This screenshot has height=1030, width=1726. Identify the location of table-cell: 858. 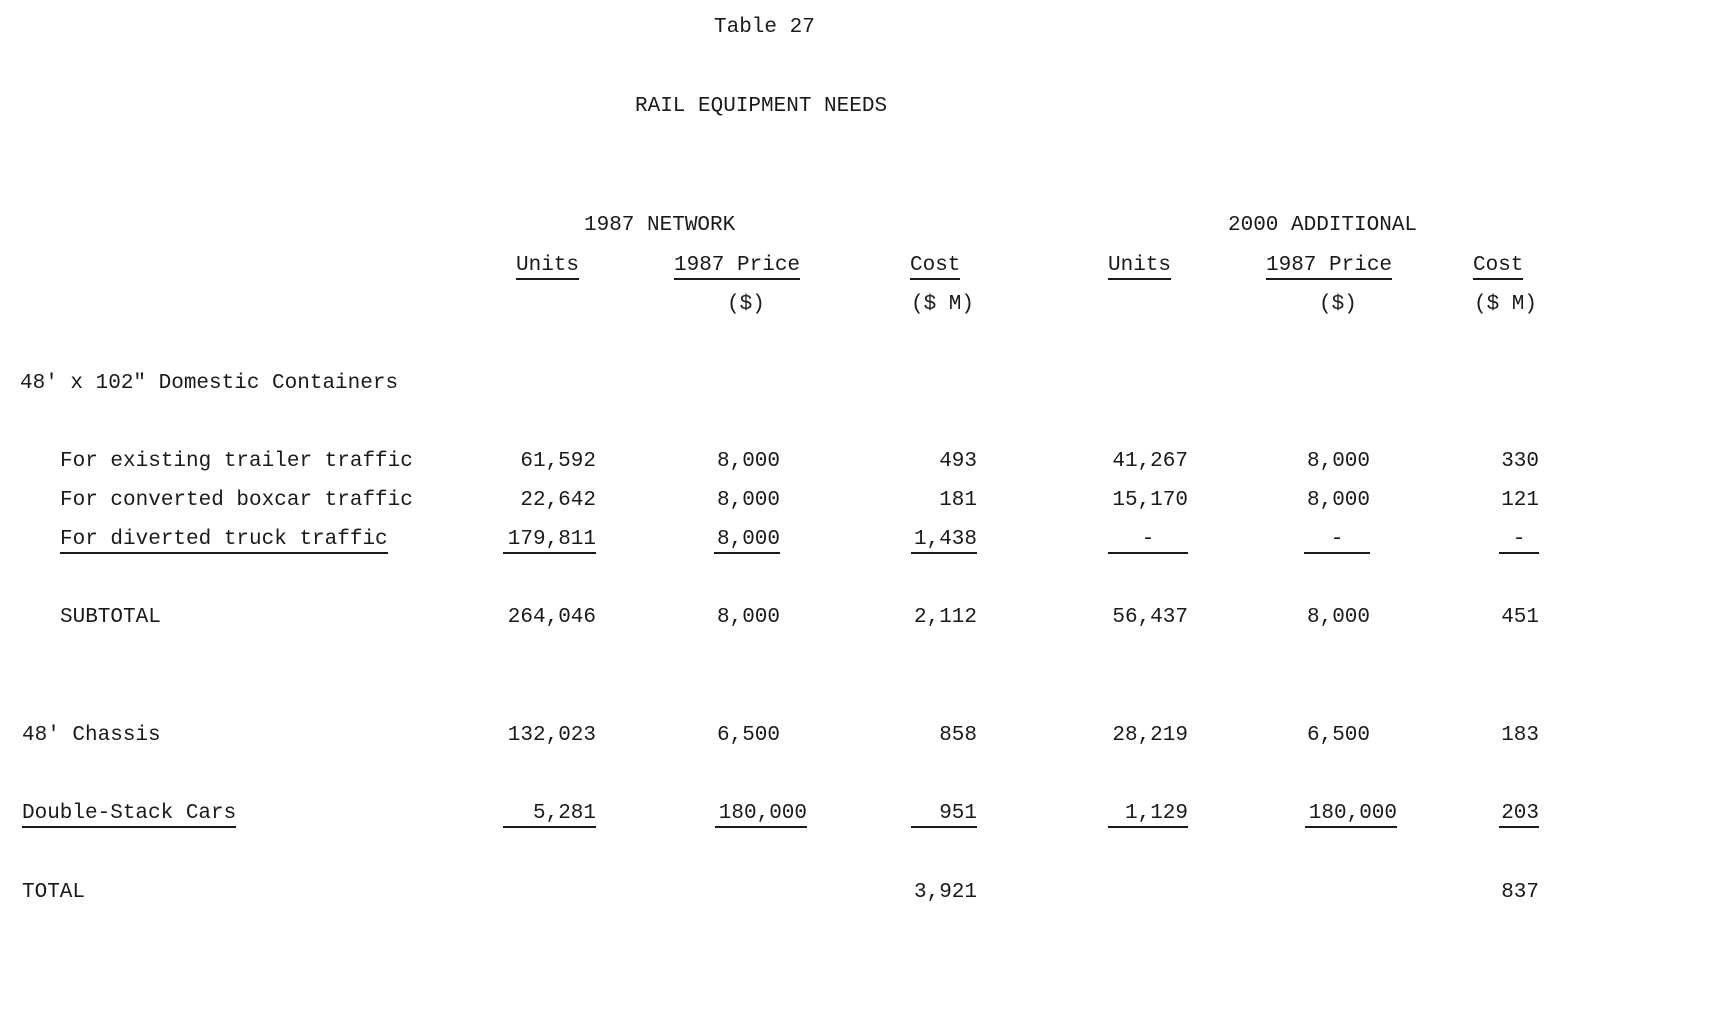
(958, 735).